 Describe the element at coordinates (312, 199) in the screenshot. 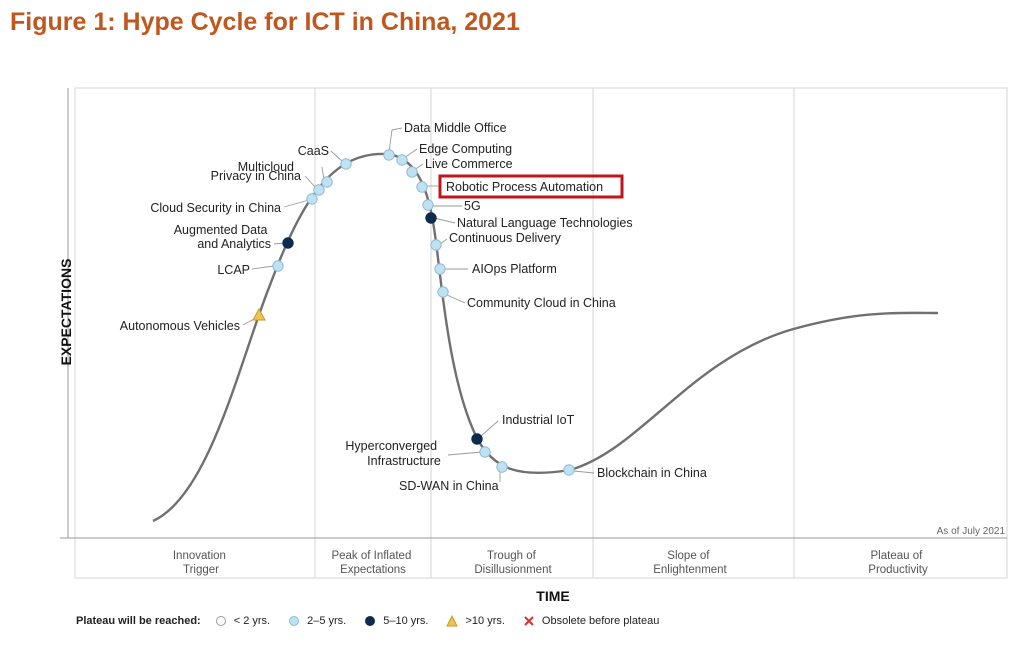

I see `marker-cloud-security` at that location.